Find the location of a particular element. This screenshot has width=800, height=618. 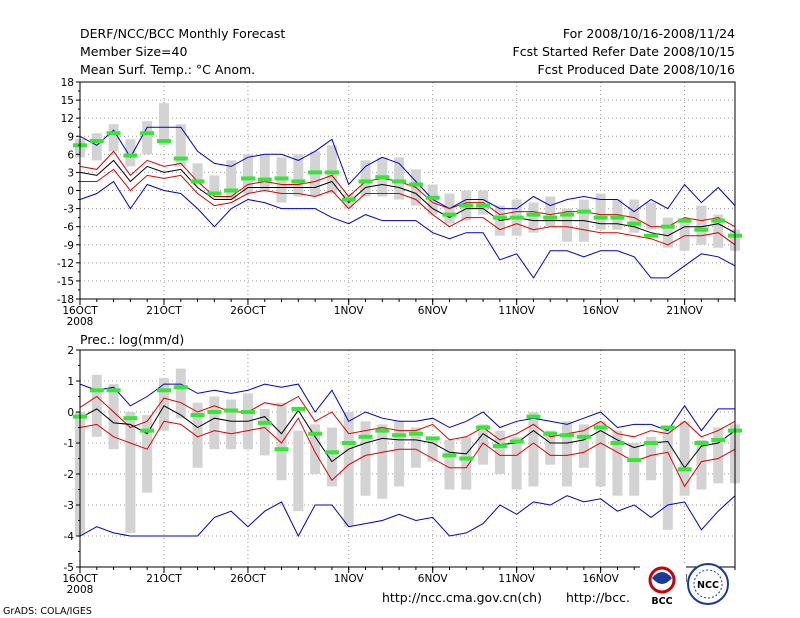

y-tick-label: 0 is located at coordinates (70, 192).